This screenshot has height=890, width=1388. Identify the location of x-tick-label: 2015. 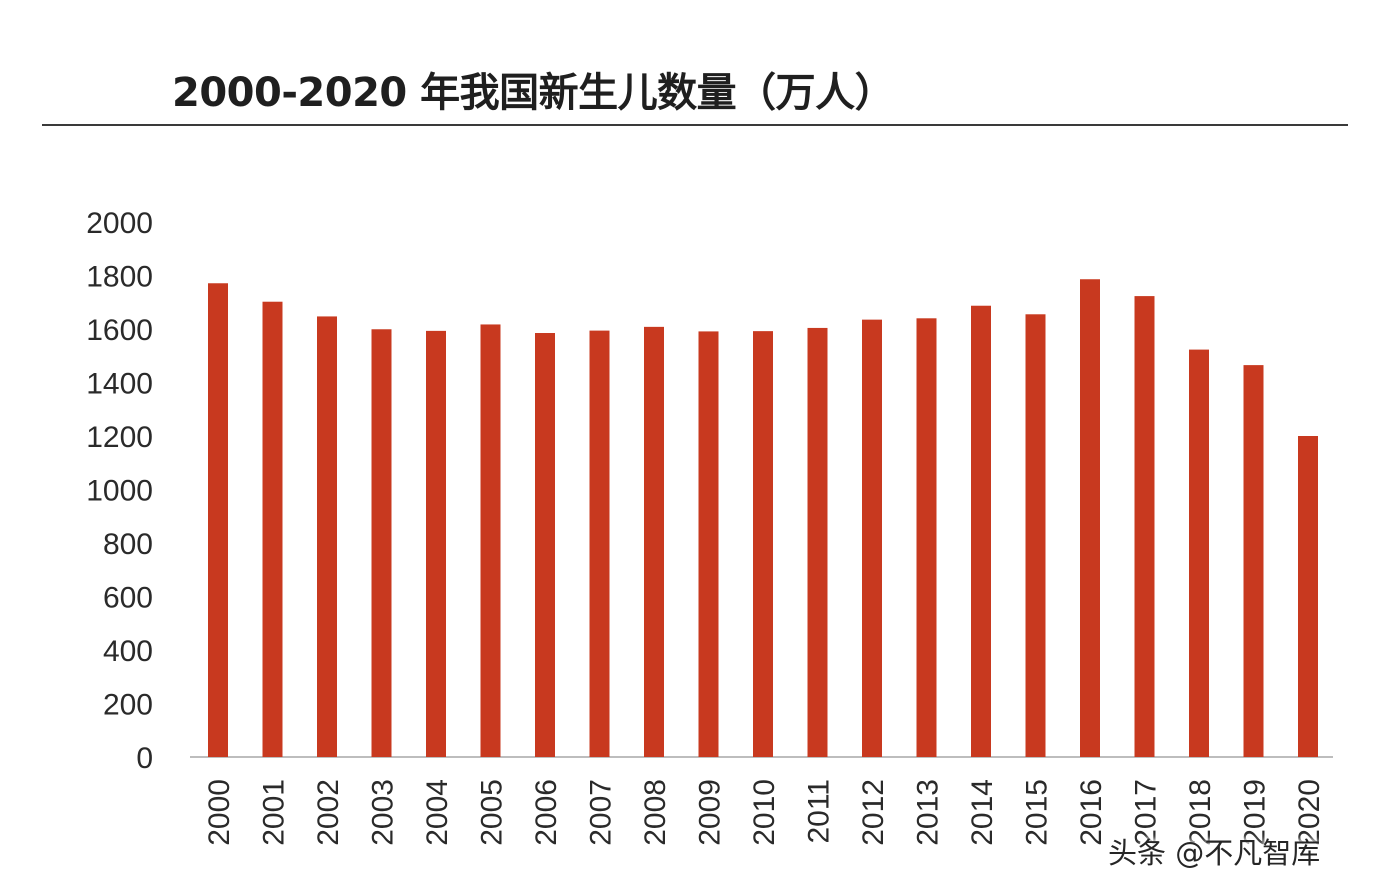
(1037, 812).